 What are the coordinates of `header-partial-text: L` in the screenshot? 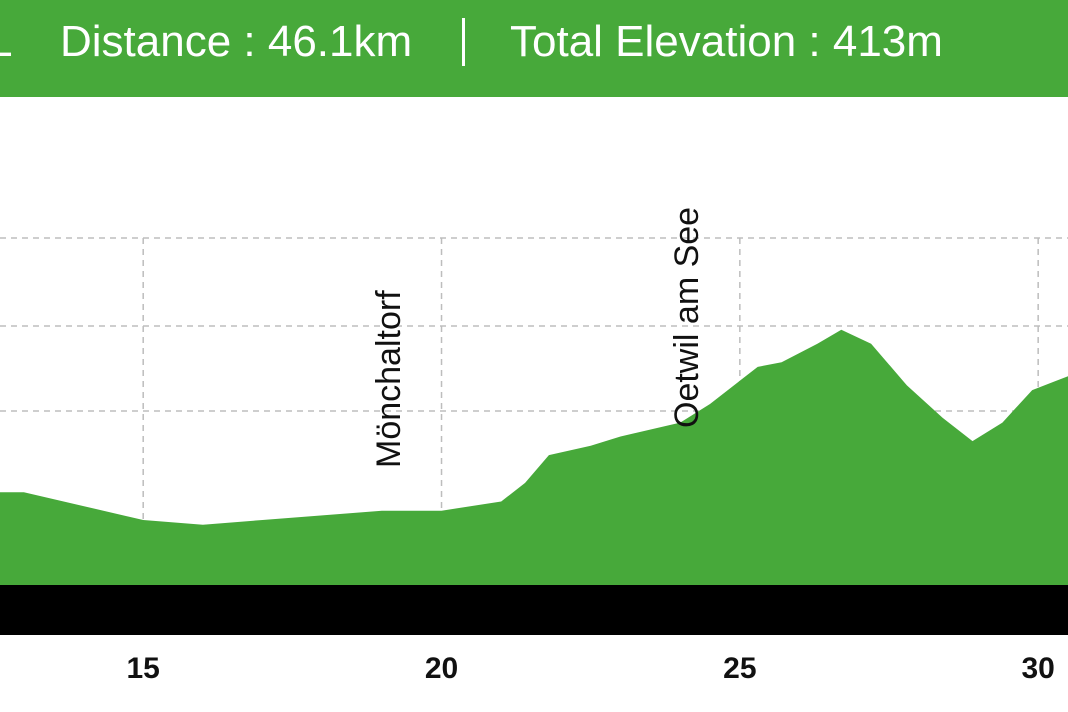 It's located at (6, 41).